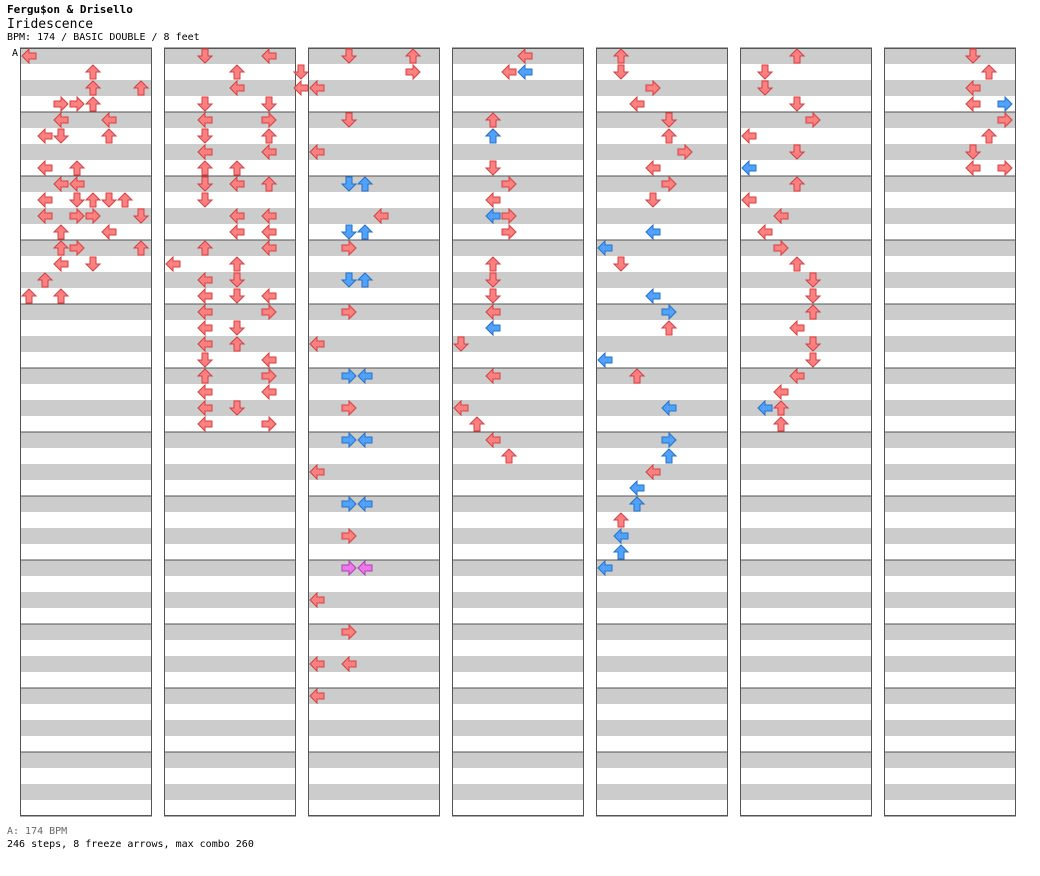 This screenshot has height=876, width=1040. Describe the element at coordinates (37, 831) in the screenshot. I see `bpm-legend: A: 174 BPM` at that location.